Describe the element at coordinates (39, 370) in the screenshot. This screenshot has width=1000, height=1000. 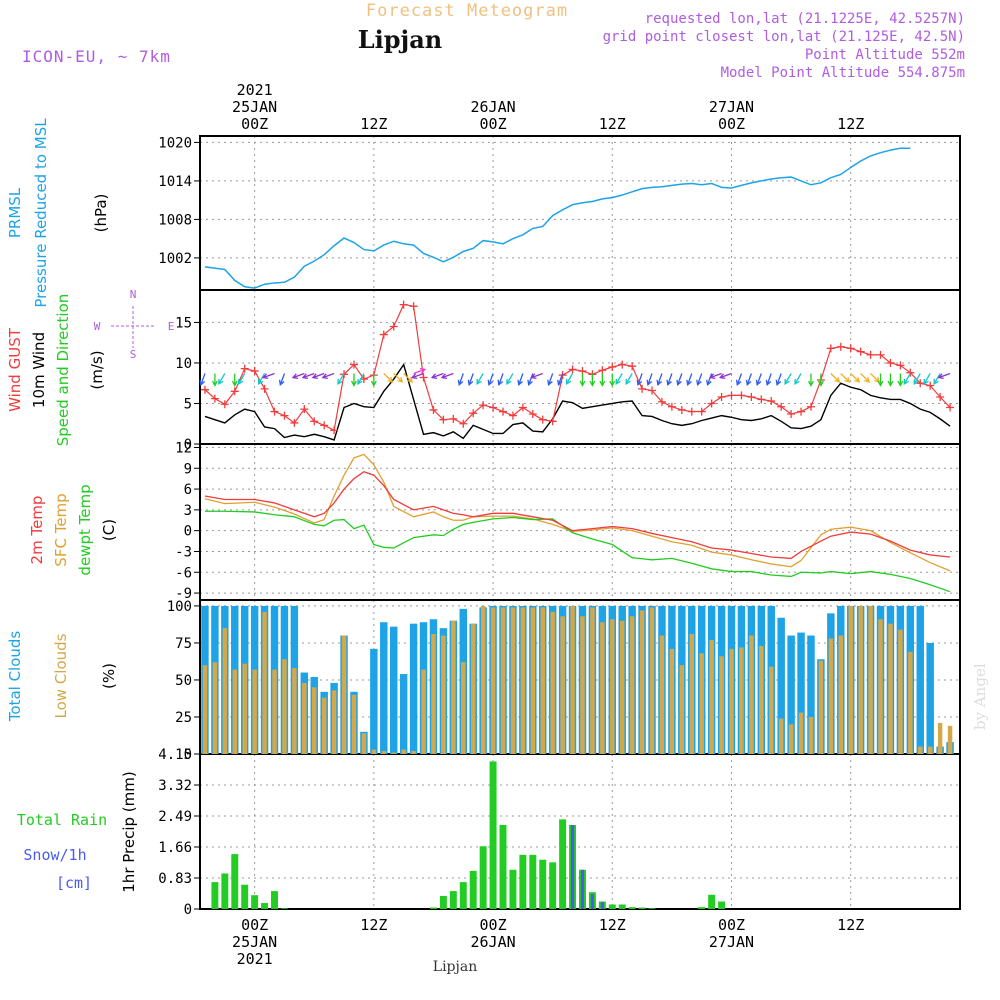
I see `wind-10m-label: 10m Wind` at that location.